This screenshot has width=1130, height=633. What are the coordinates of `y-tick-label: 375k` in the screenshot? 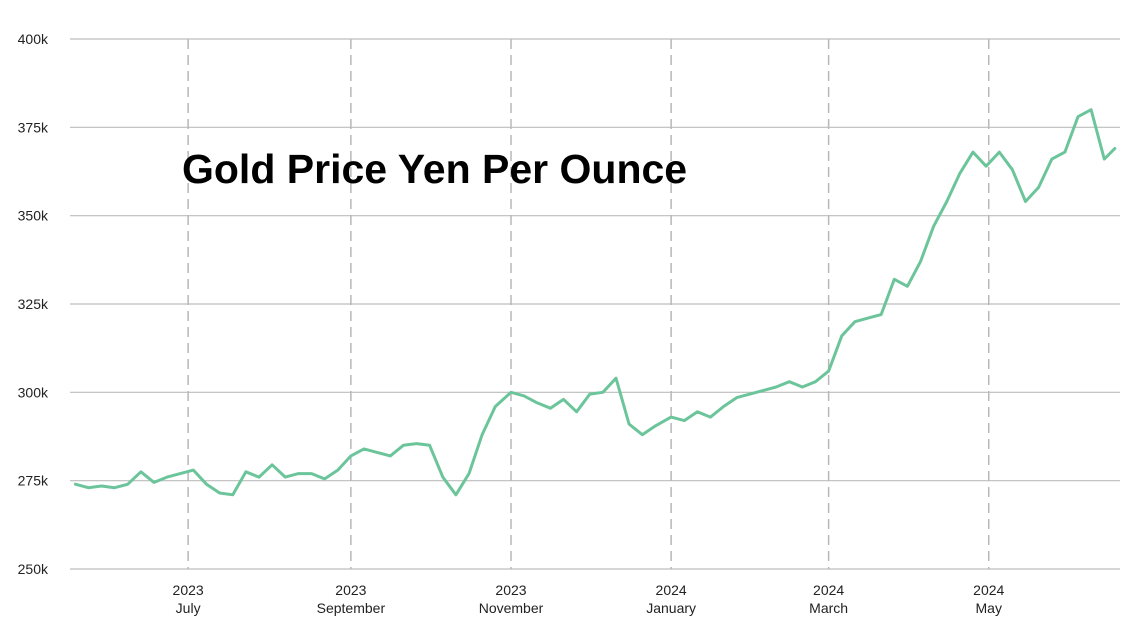 It's located at (33, 127).